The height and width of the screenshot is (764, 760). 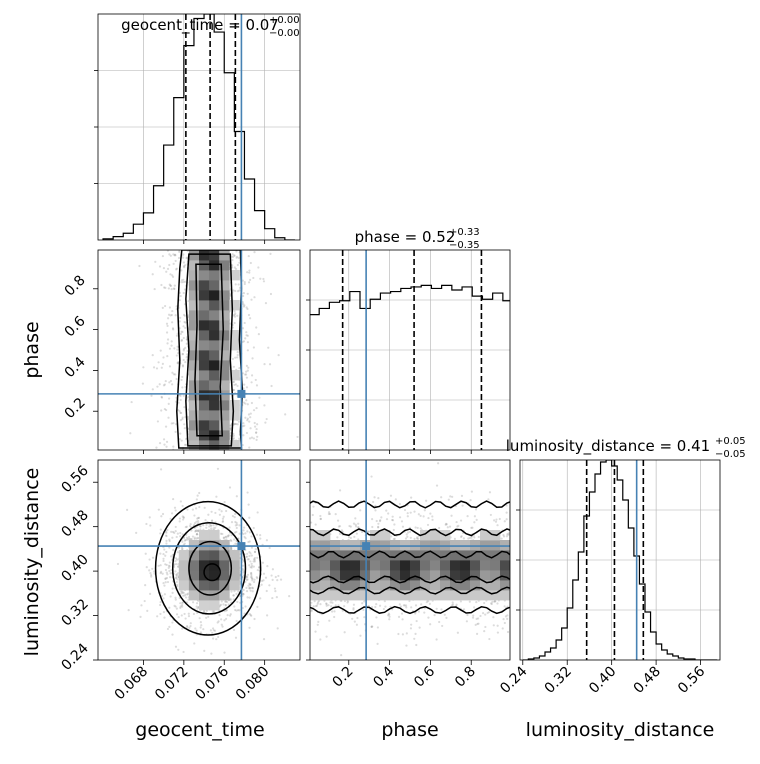 What do you see at coordinates (558, 680) in the screenshot?
I see `xtick-label-luminosity_distance-1: 0.32` at bounding box center [558, 680].